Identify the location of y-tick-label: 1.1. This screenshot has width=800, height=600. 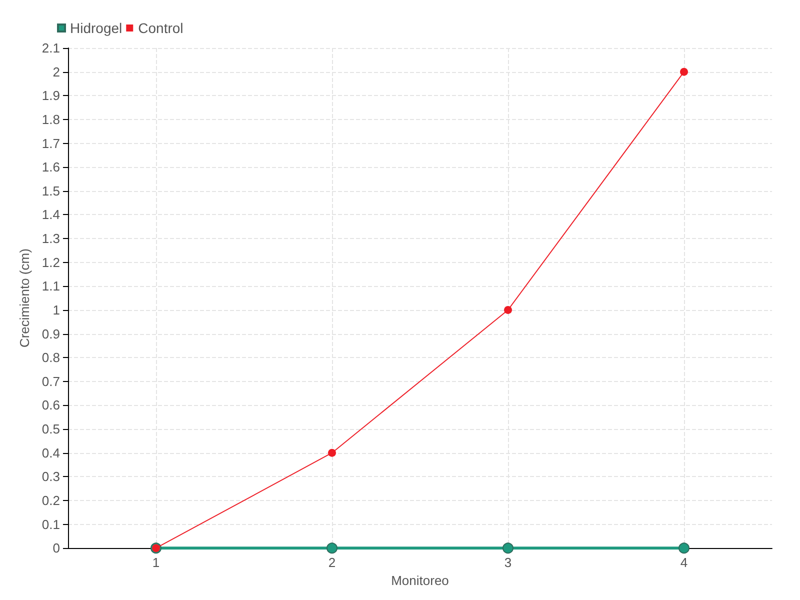
(51, 286).